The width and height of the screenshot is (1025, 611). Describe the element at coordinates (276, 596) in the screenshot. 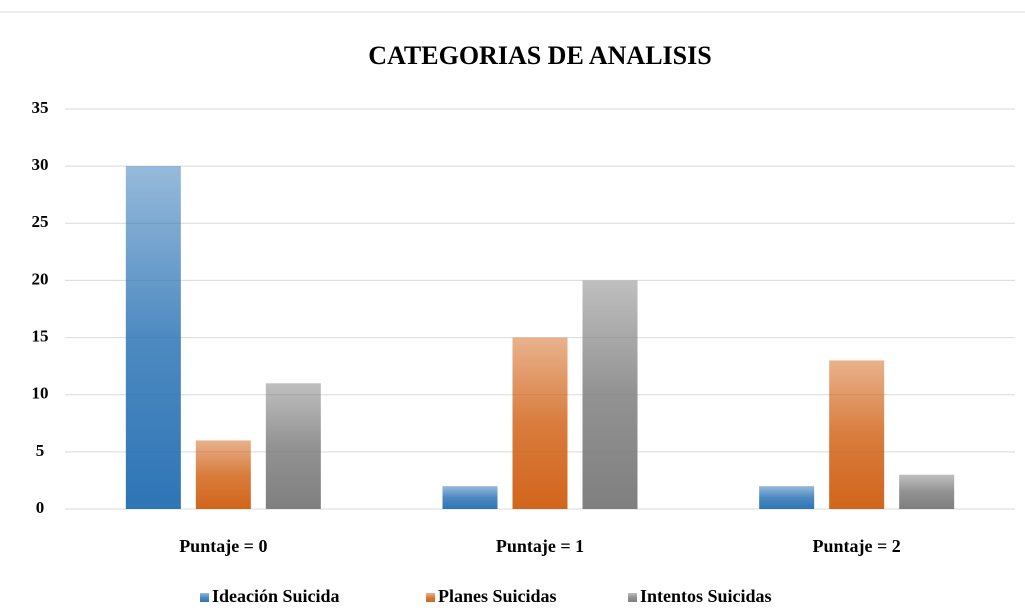

I see `legend-label: Ideación Suicida` at that location.